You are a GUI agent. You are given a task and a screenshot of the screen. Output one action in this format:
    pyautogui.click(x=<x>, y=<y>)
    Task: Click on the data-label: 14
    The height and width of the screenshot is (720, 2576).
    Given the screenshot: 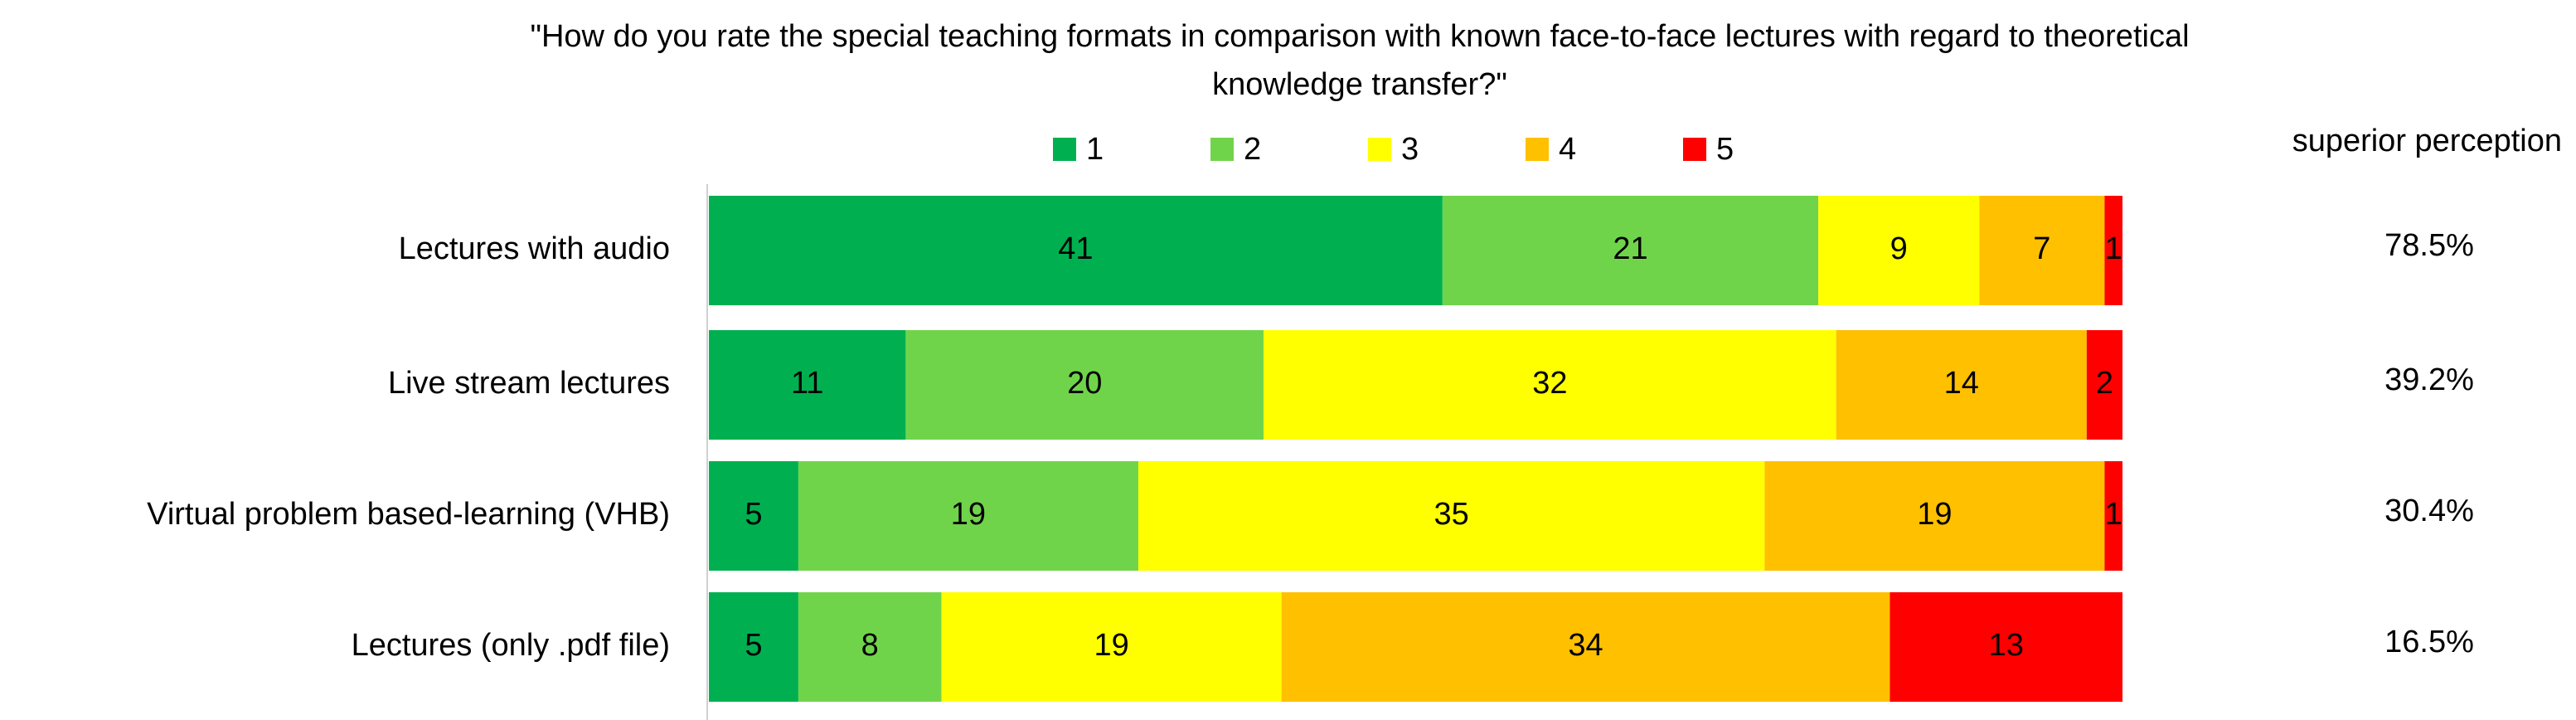 What is the action you would take?
    pyautogui.click(x=1961, y=383)
    